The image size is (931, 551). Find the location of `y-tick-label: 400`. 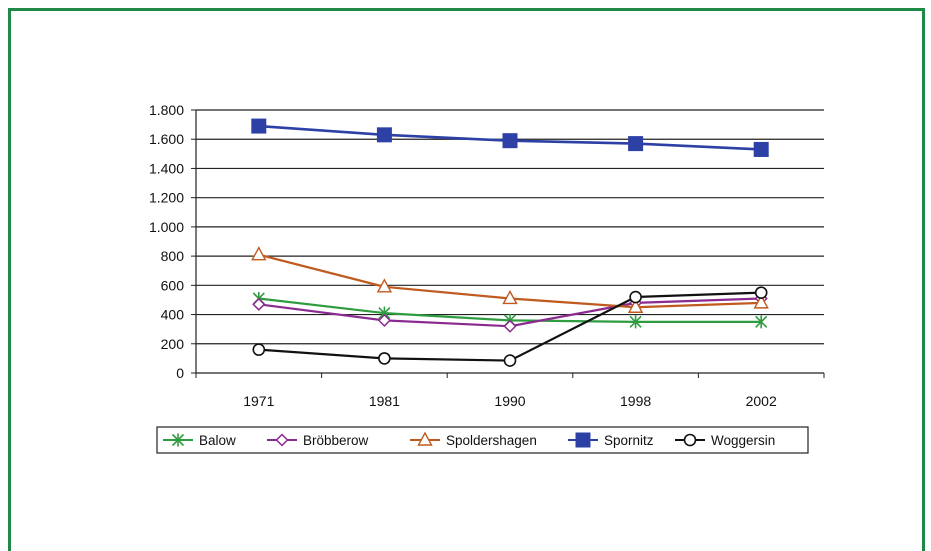

y-tick-label: 400 is located at coordinates (173, 315).